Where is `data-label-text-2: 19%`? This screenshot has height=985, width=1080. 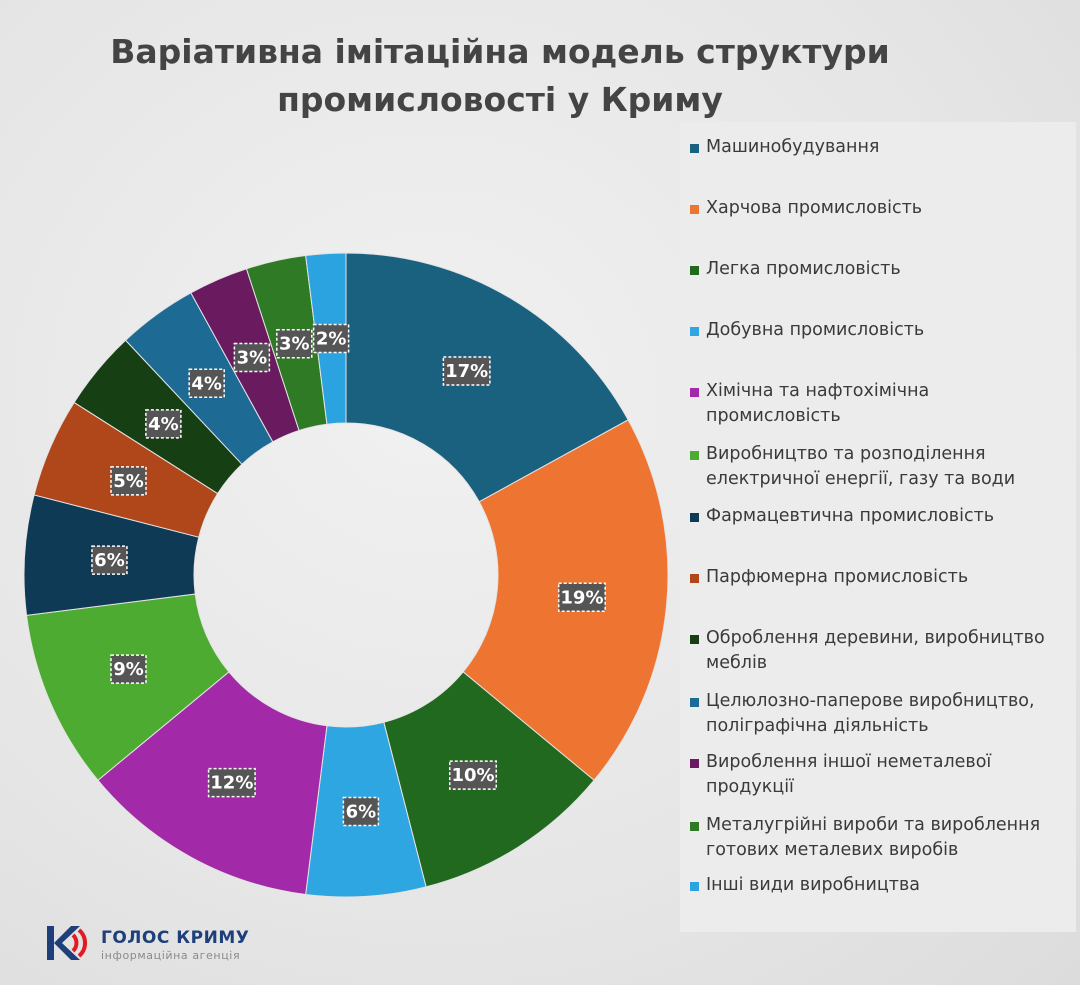 data-label-text-2: 19% is located at coordinates (581, 597).